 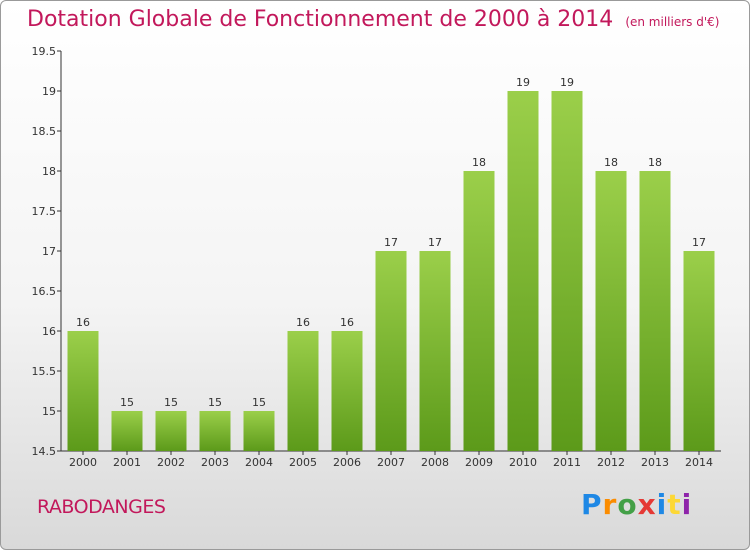 I want to click on x-tick-label: 2003, so click(x=215, y=462).